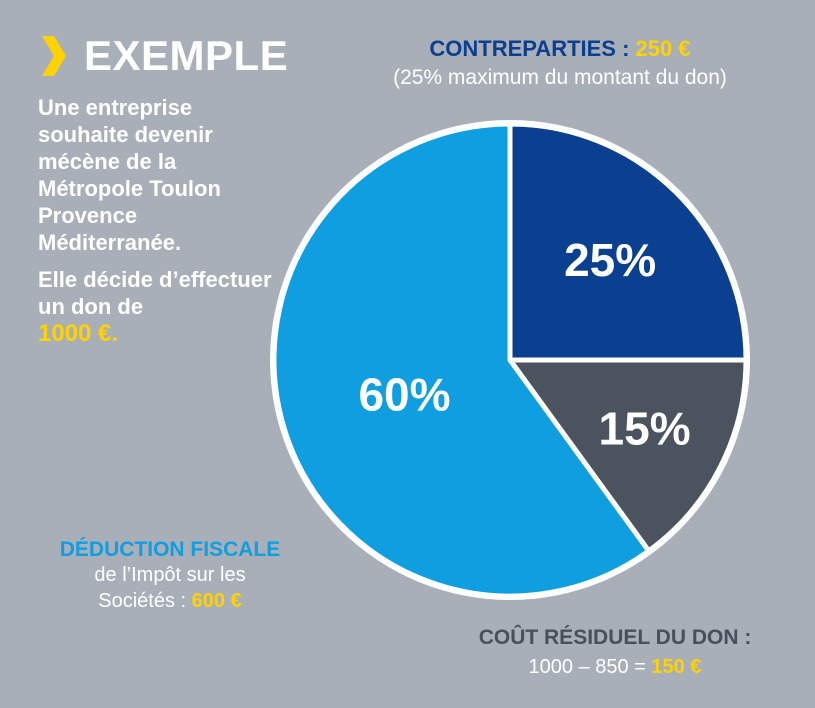 The height and width of the screenshot is (708, 815). I want to click on deduction-line-2: Sociétés :, so click(142, 601).